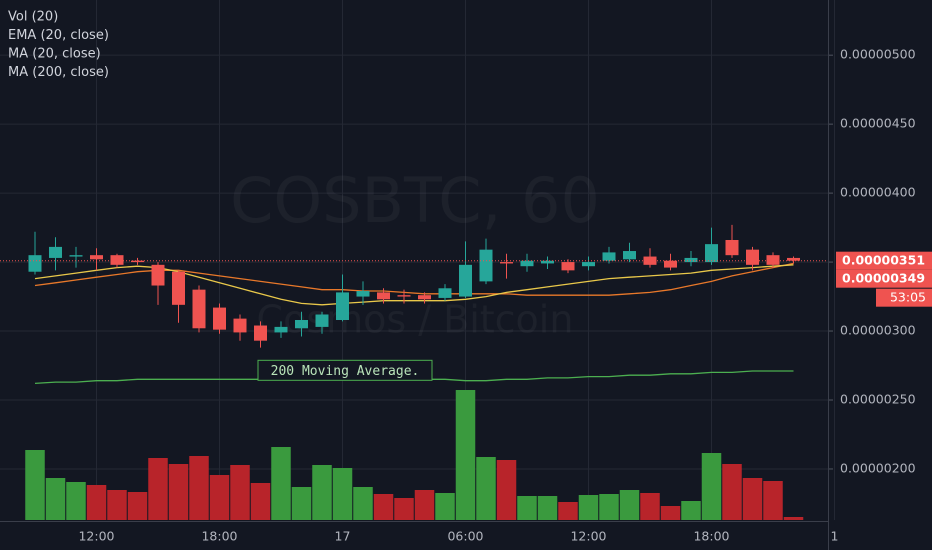 This screenshot has height=550, width=932. I want to click on y-tick-label: 0.00000450, so click(878, 123).